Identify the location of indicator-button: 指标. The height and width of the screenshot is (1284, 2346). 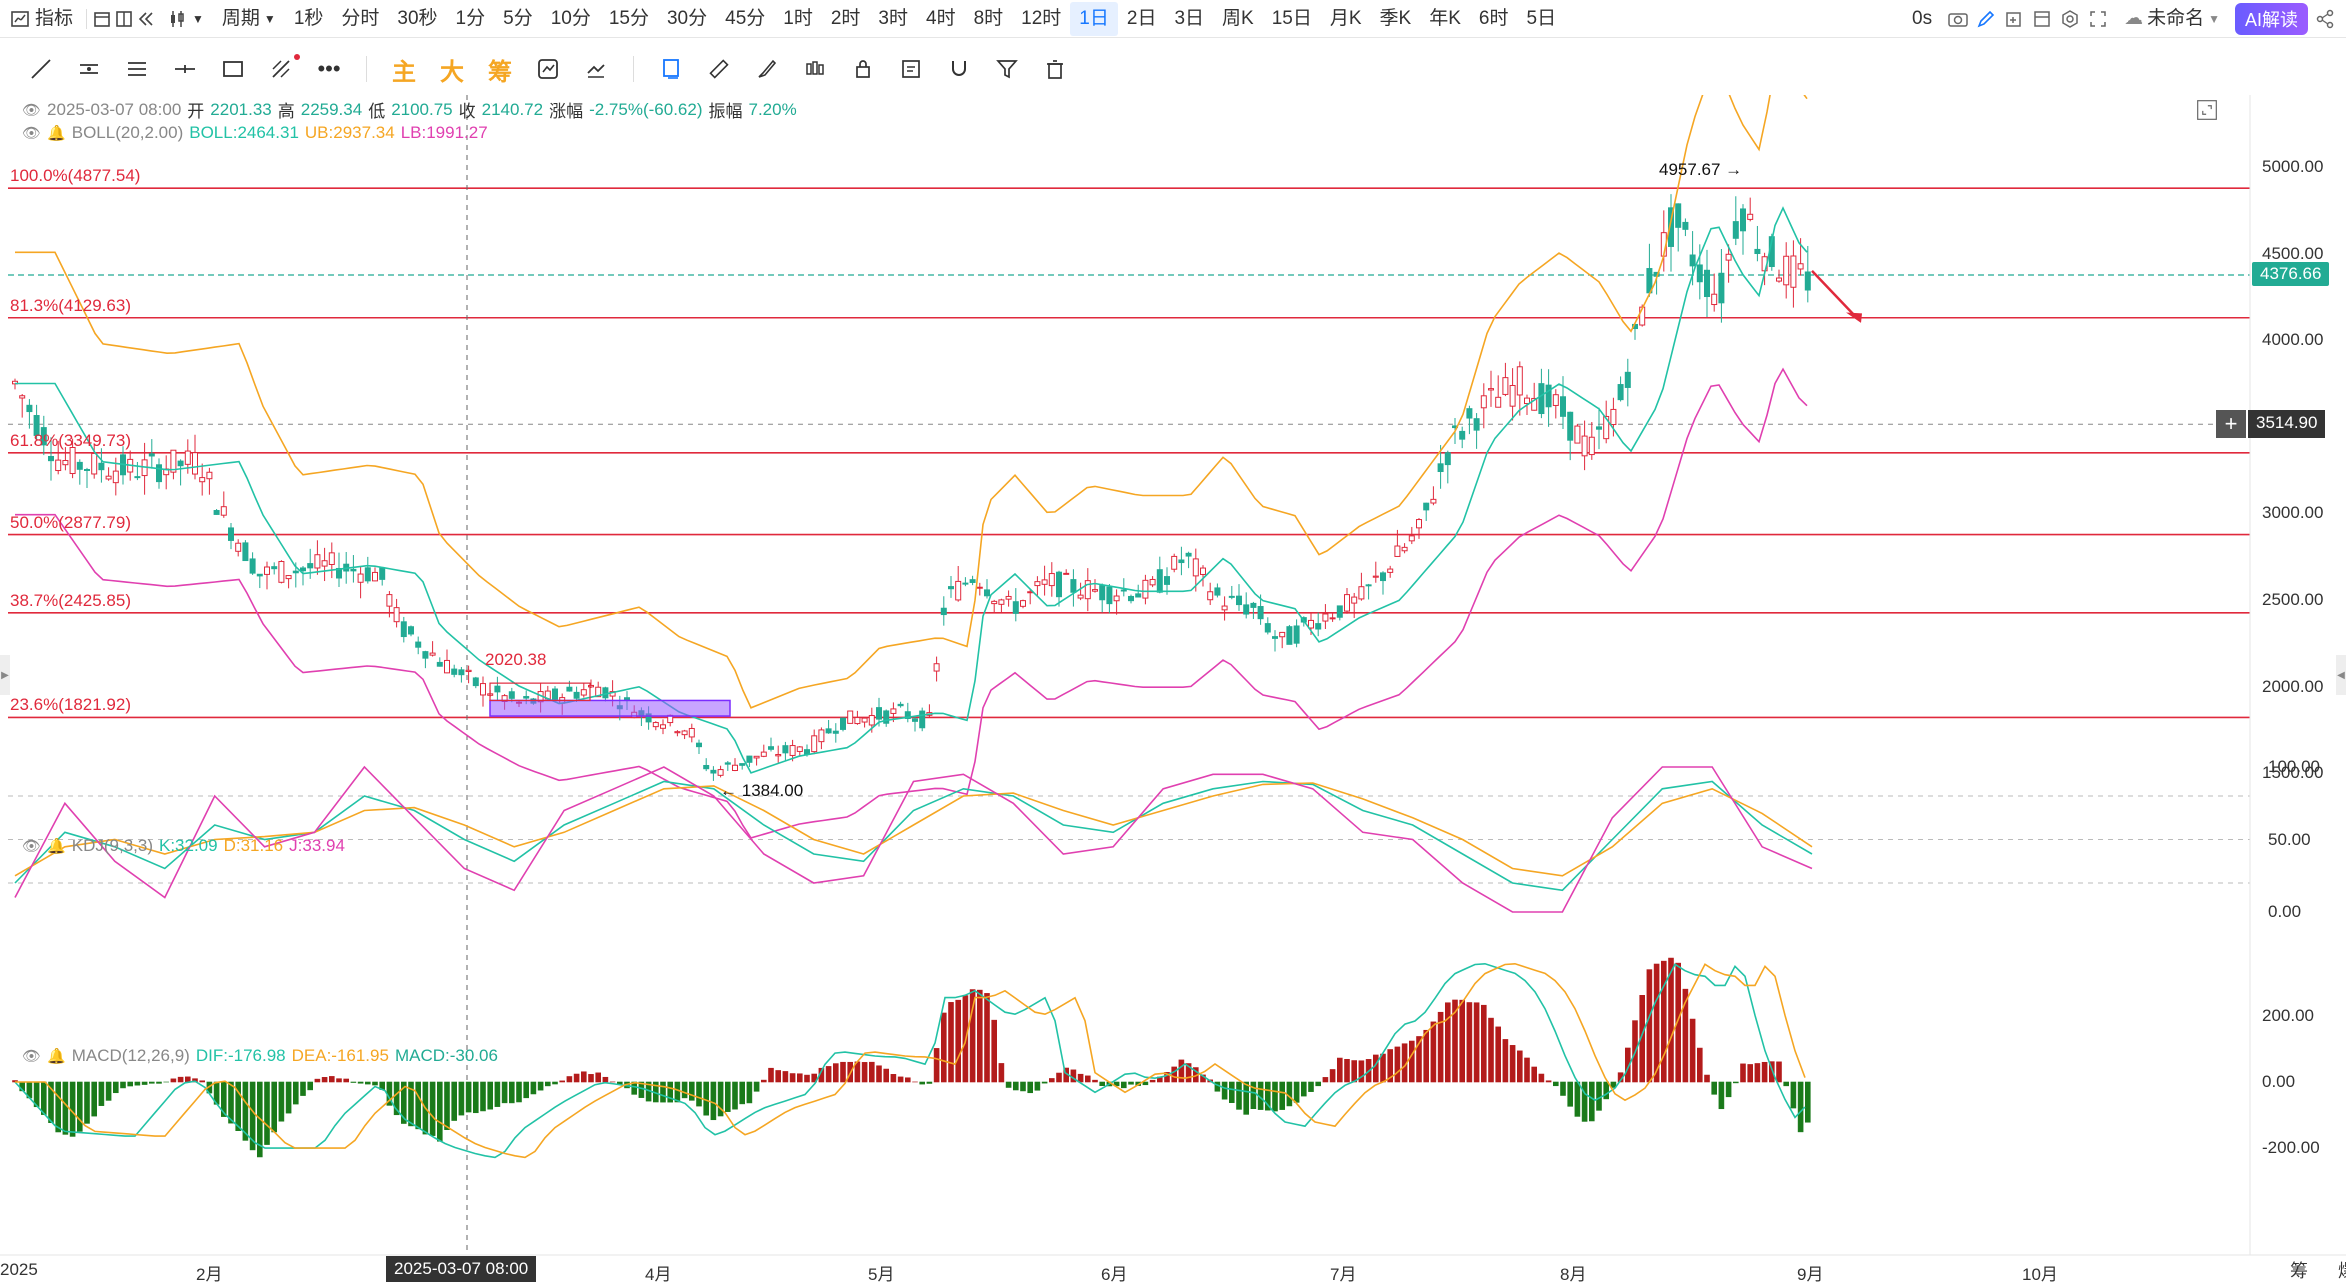
(41, 19).